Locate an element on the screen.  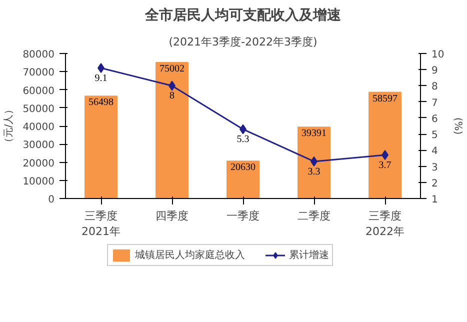
y-axis-title: （元/人） is located at coordinates (9, 126).